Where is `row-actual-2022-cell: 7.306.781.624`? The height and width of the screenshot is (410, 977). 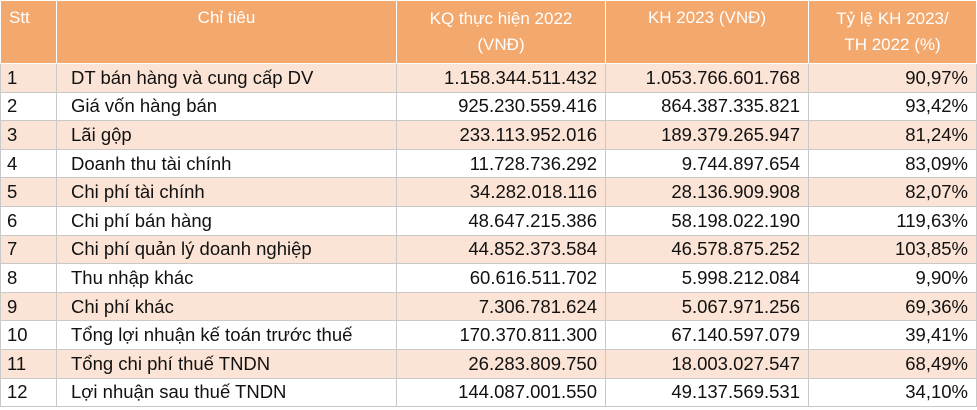 row-actual-2022-cell: 7.306.781.624 is located at coordinates (501, 306).